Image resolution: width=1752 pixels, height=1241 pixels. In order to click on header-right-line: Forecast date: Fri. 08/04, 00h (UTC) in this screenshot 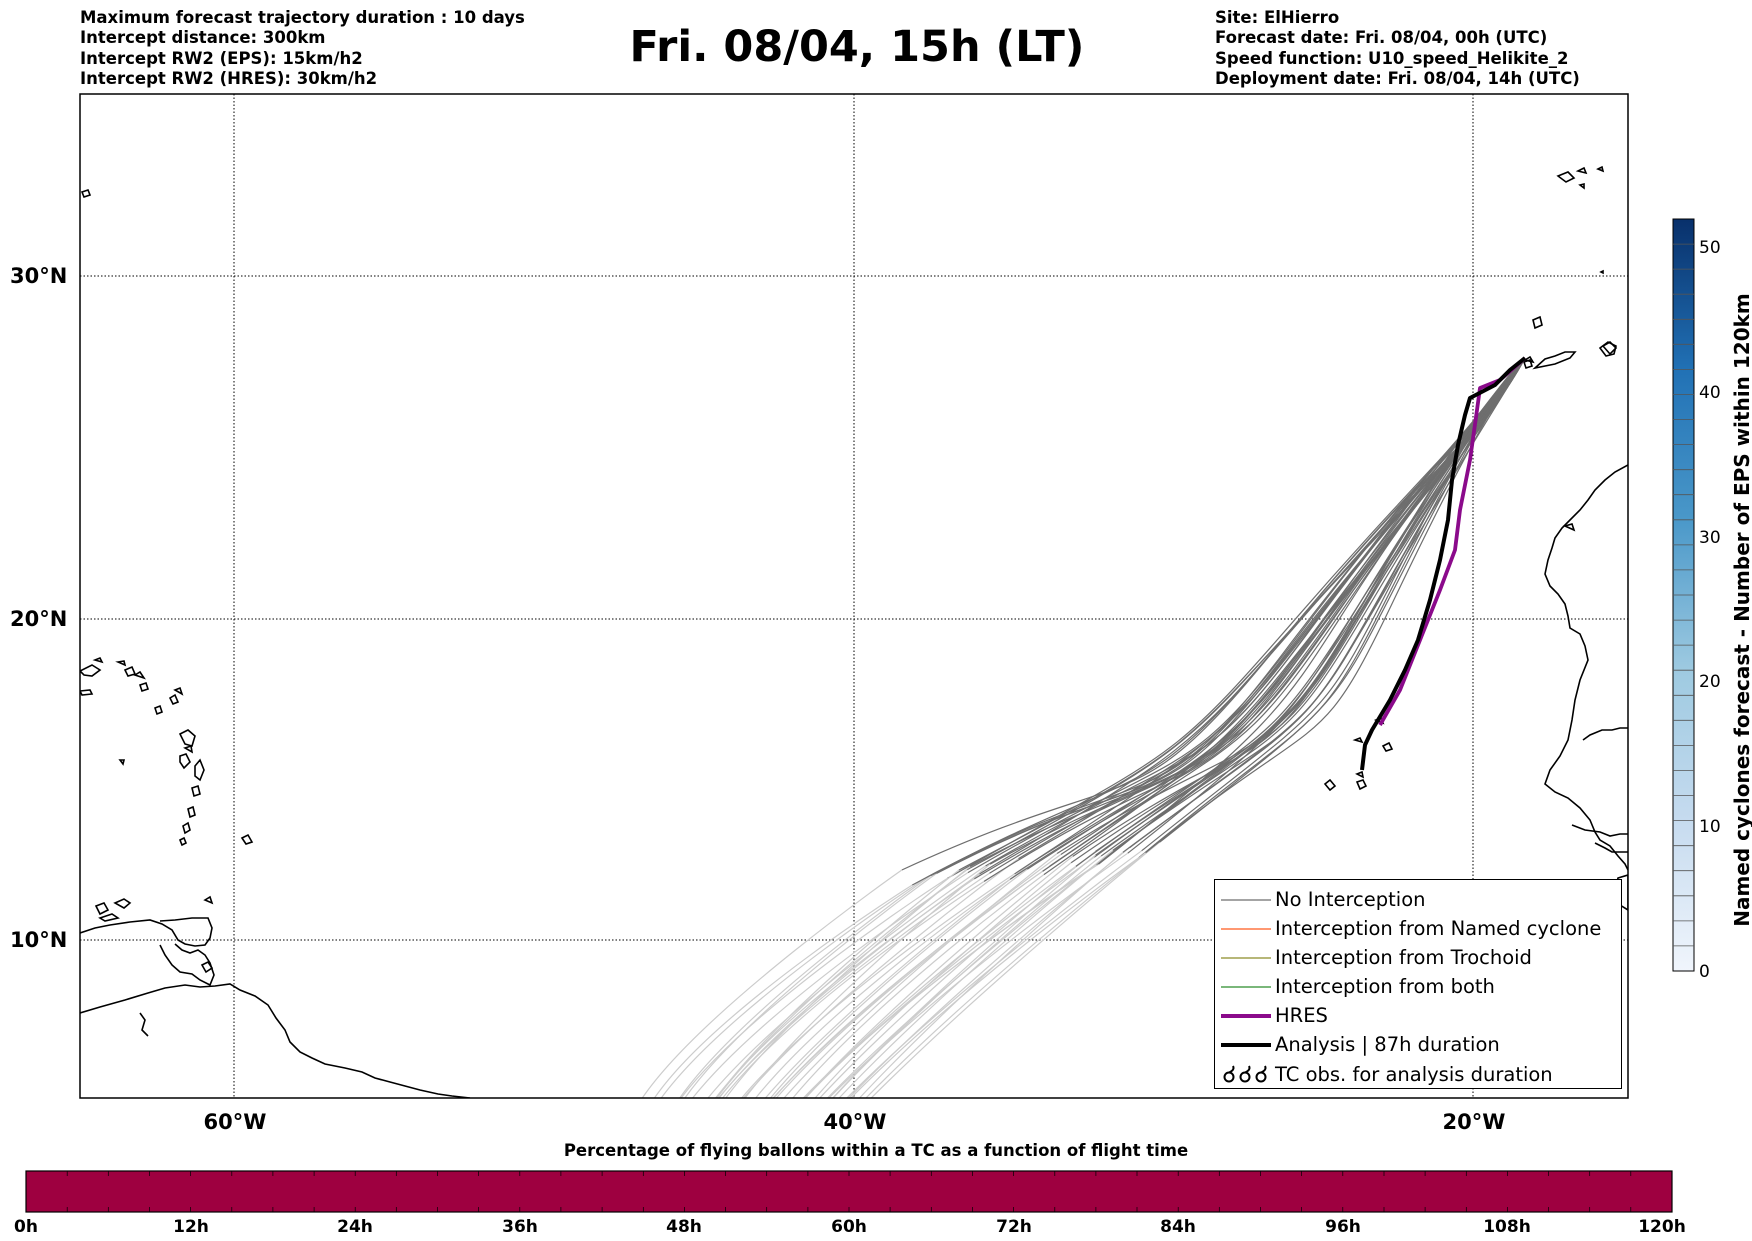, I will do `click(1381, 38)`.